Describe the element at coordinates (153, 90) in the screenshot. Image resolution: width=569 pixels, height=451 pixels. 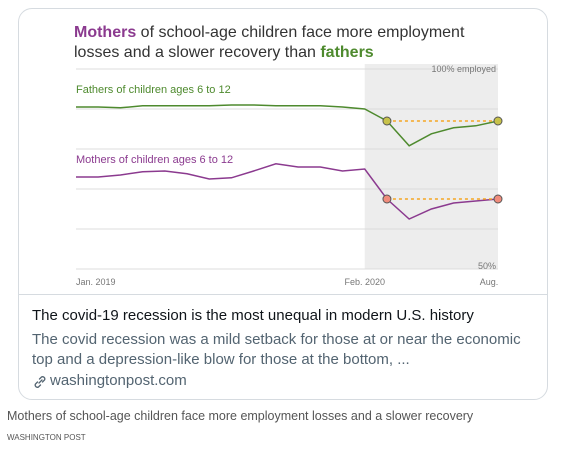
I see `series-label: Fathers of children ages 6 to 12` at that location.